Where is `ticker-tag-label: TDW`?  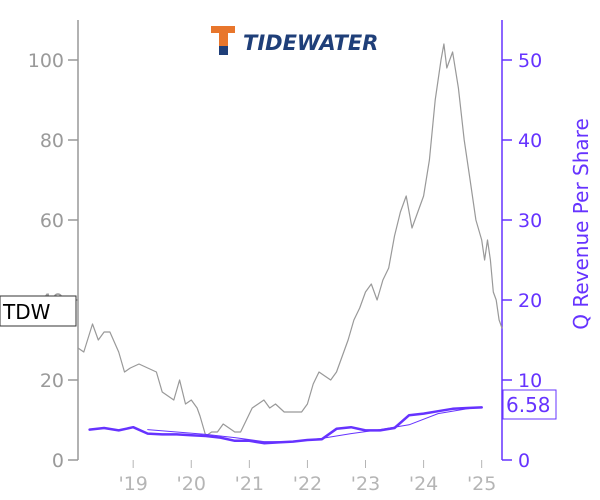
ticker-tag-label: TDW is located at coordinates (26, 312).